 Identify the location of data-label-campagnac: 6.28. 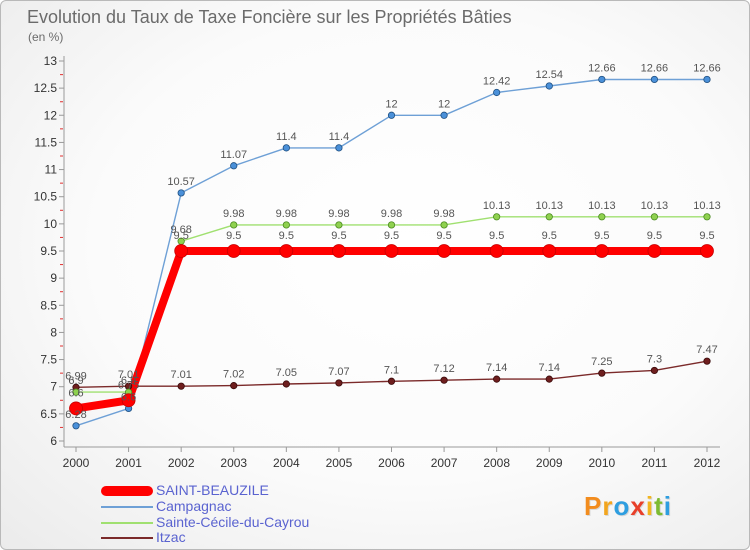
(75, 415).